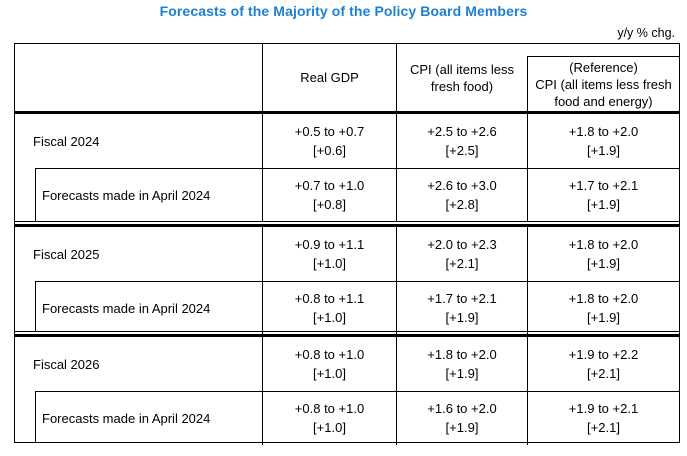 The width and height of the screenshot is (687, 456). Describe the element at coordinates (462, 185) in the screenshot. I see `forecast-range: +2.6 to +3.0` at that location.